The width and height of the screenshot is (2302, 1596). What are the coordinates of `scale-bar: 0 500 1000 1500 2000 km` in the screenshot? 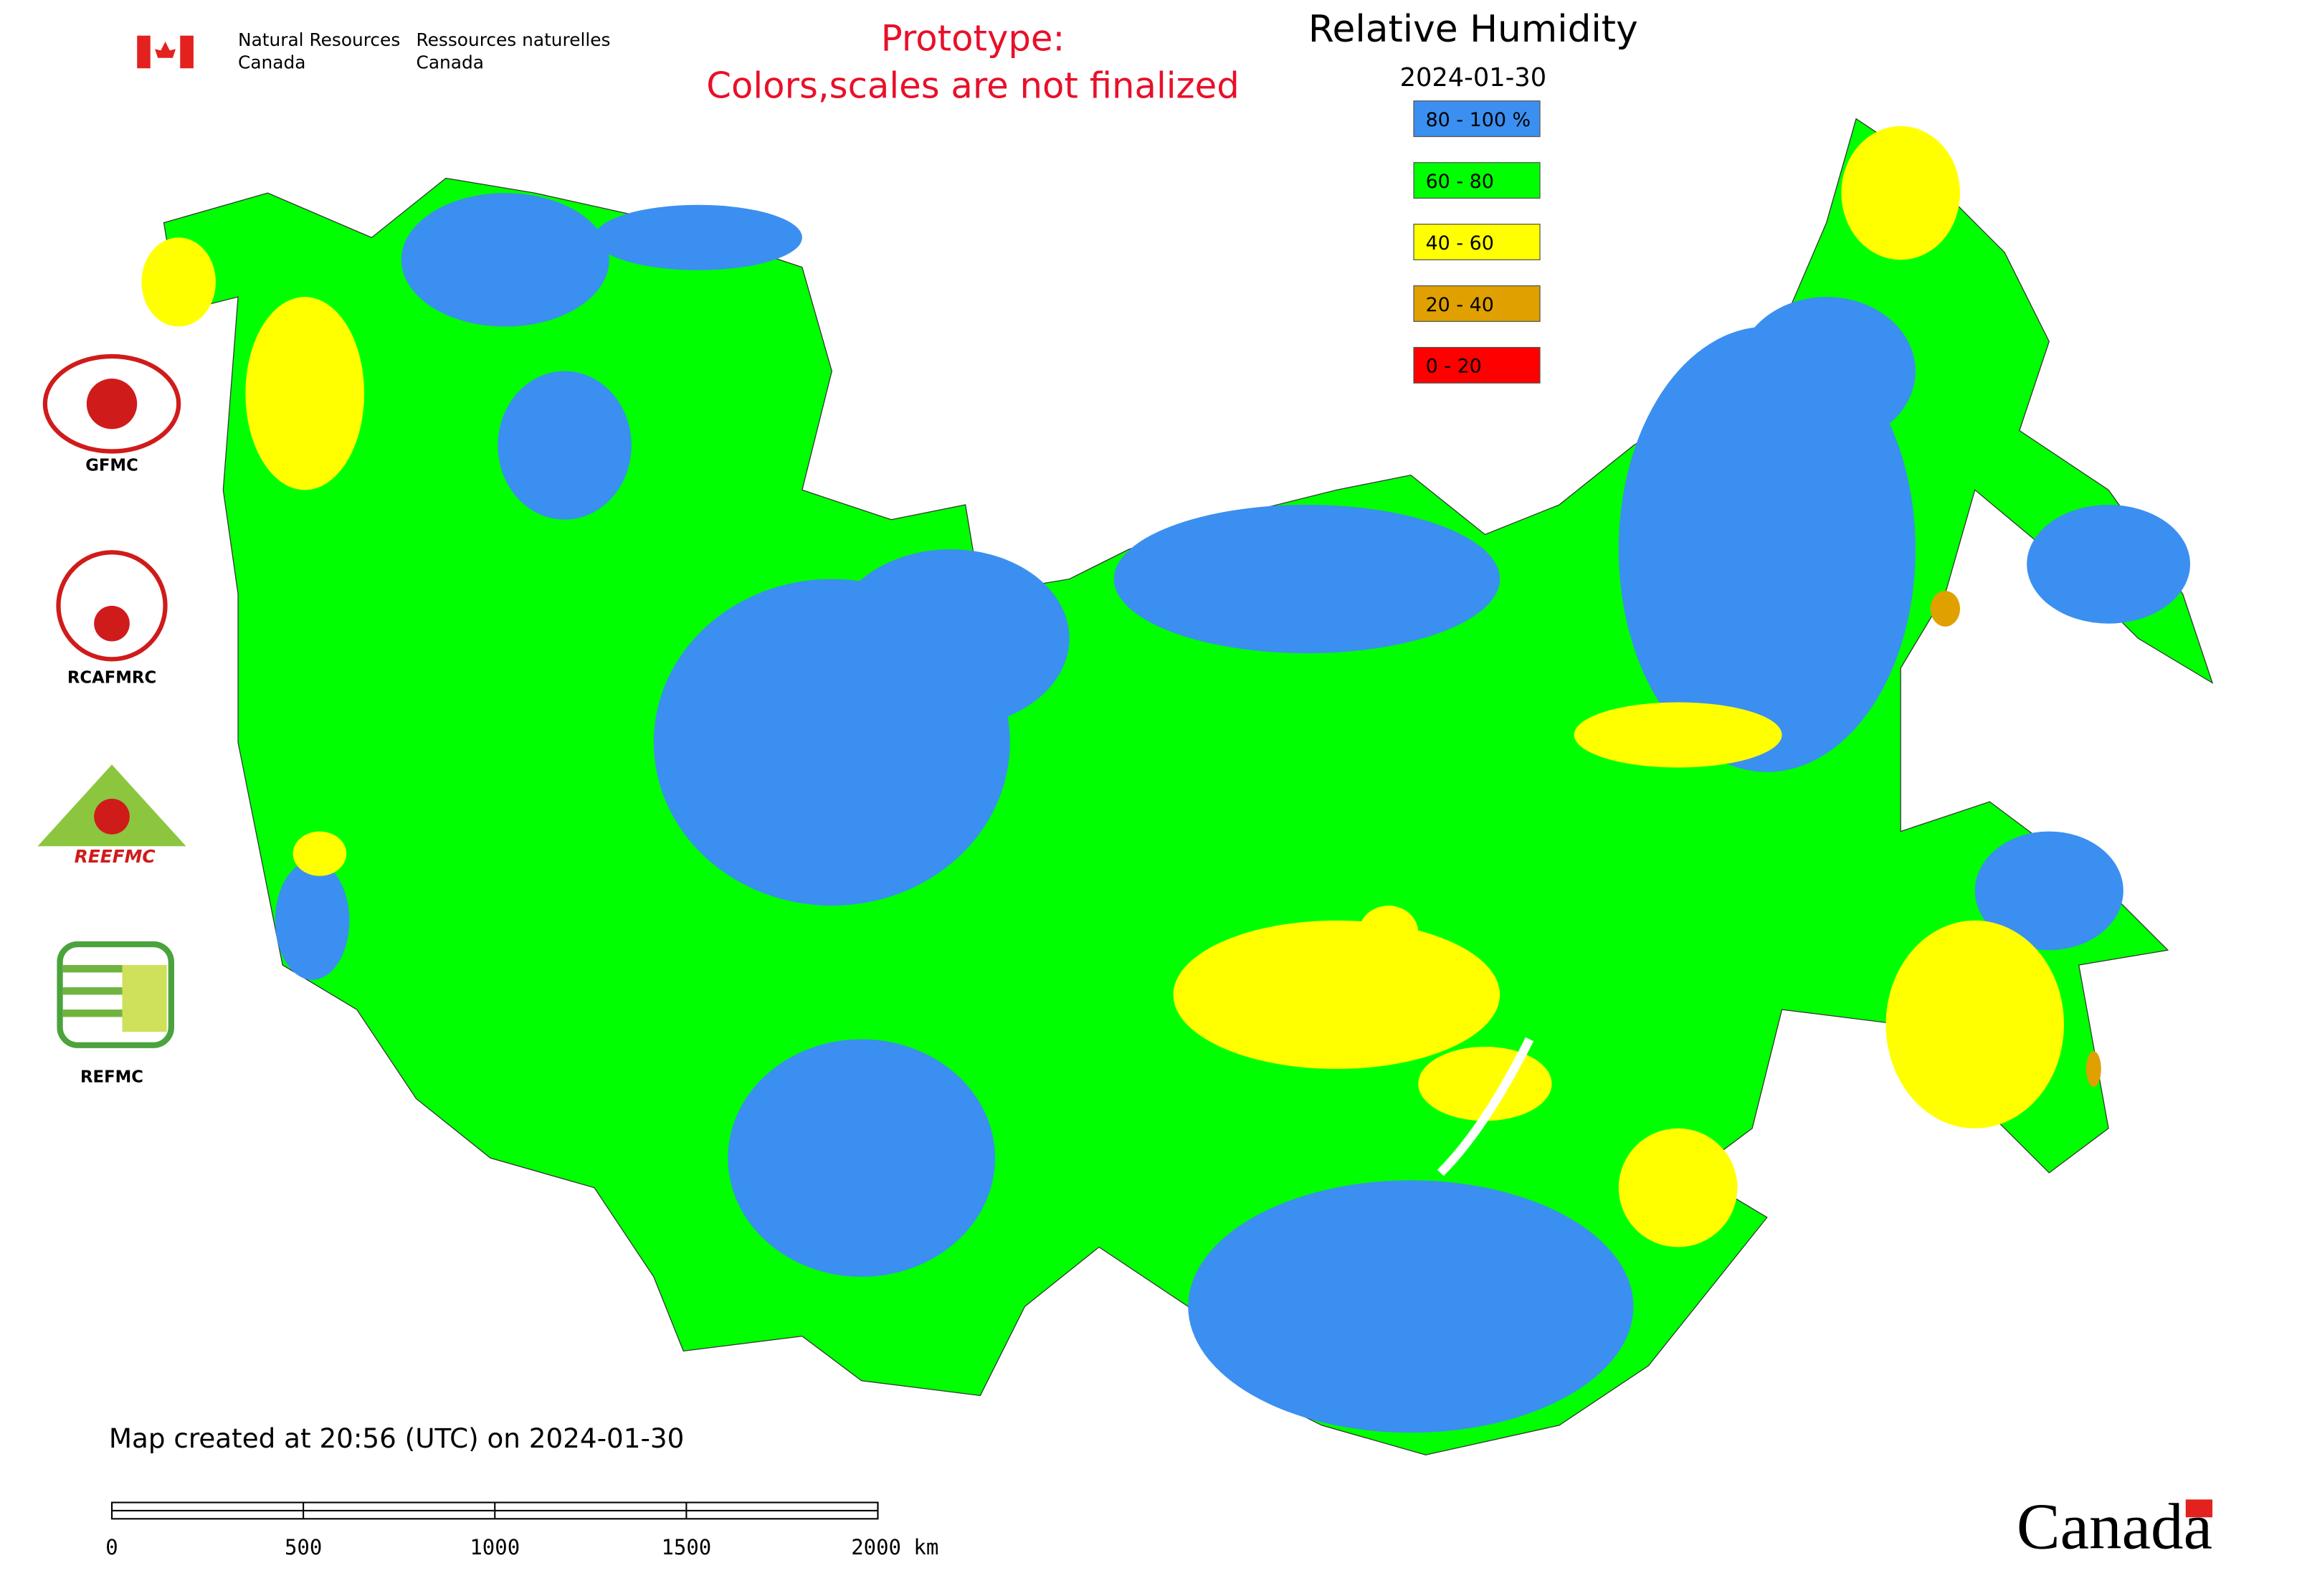 It's located at (521, 1530).